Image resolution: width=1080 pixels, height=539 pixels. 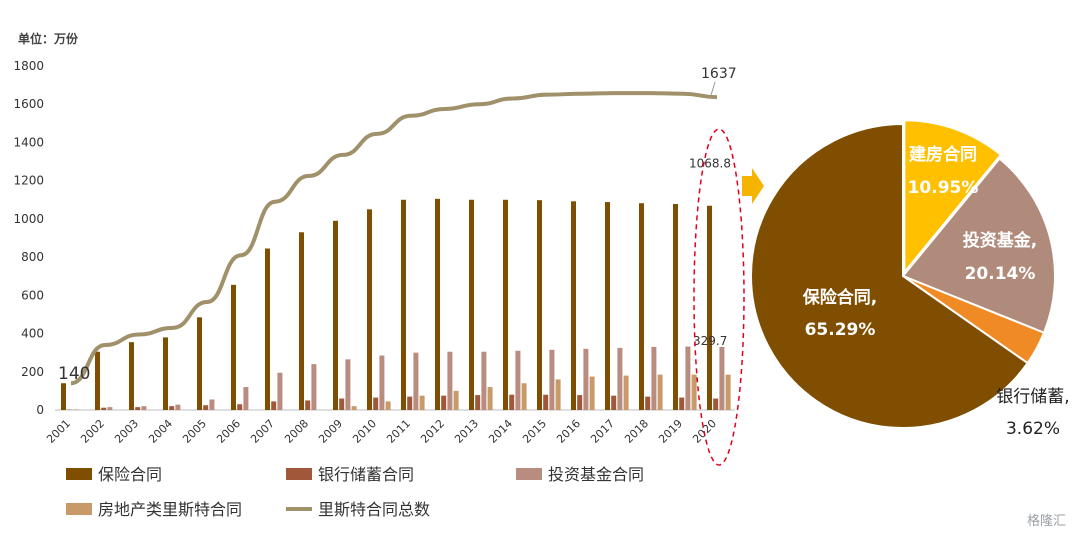 I want to click on x-tick-label: 2014, so click(x=500, y=431).